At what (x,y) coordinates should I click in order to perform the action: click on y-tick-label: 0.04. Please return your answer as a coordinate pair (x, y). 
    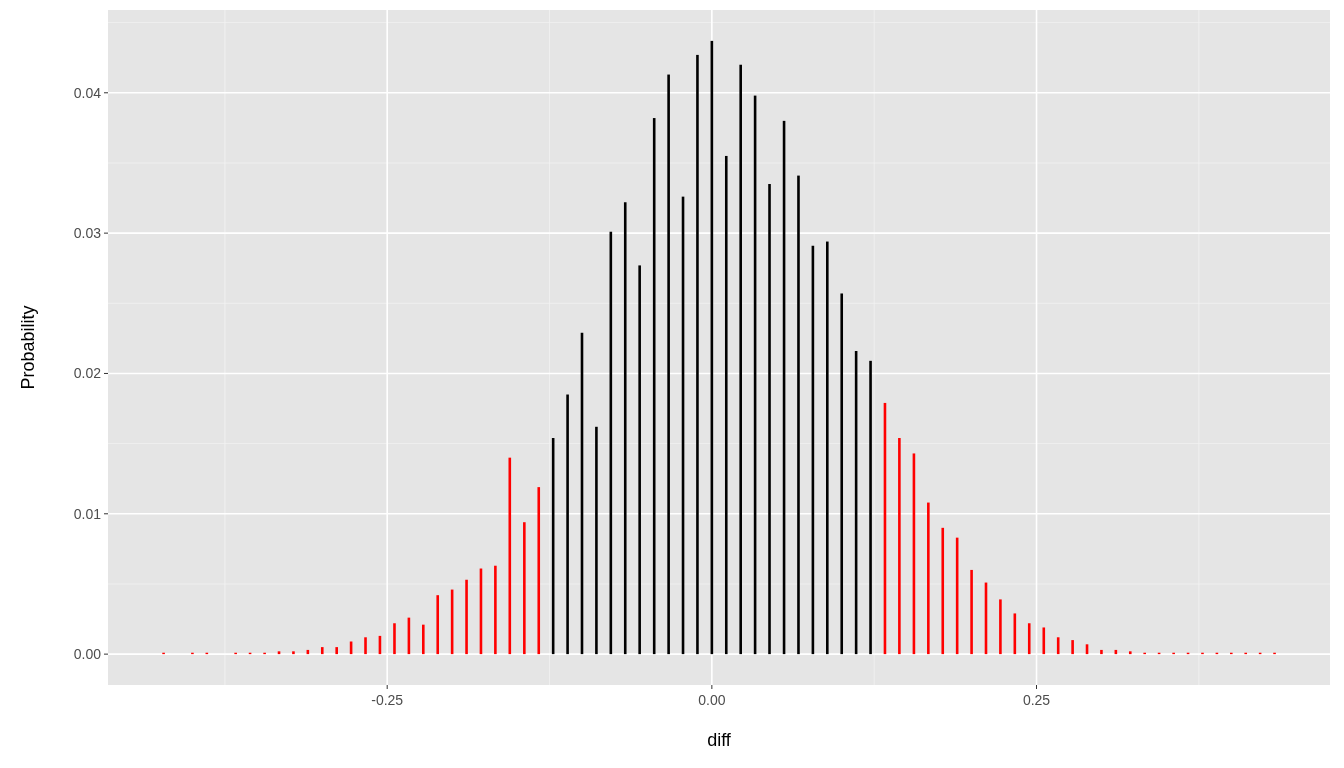
    Looking at the image, I should click on (87, 92).